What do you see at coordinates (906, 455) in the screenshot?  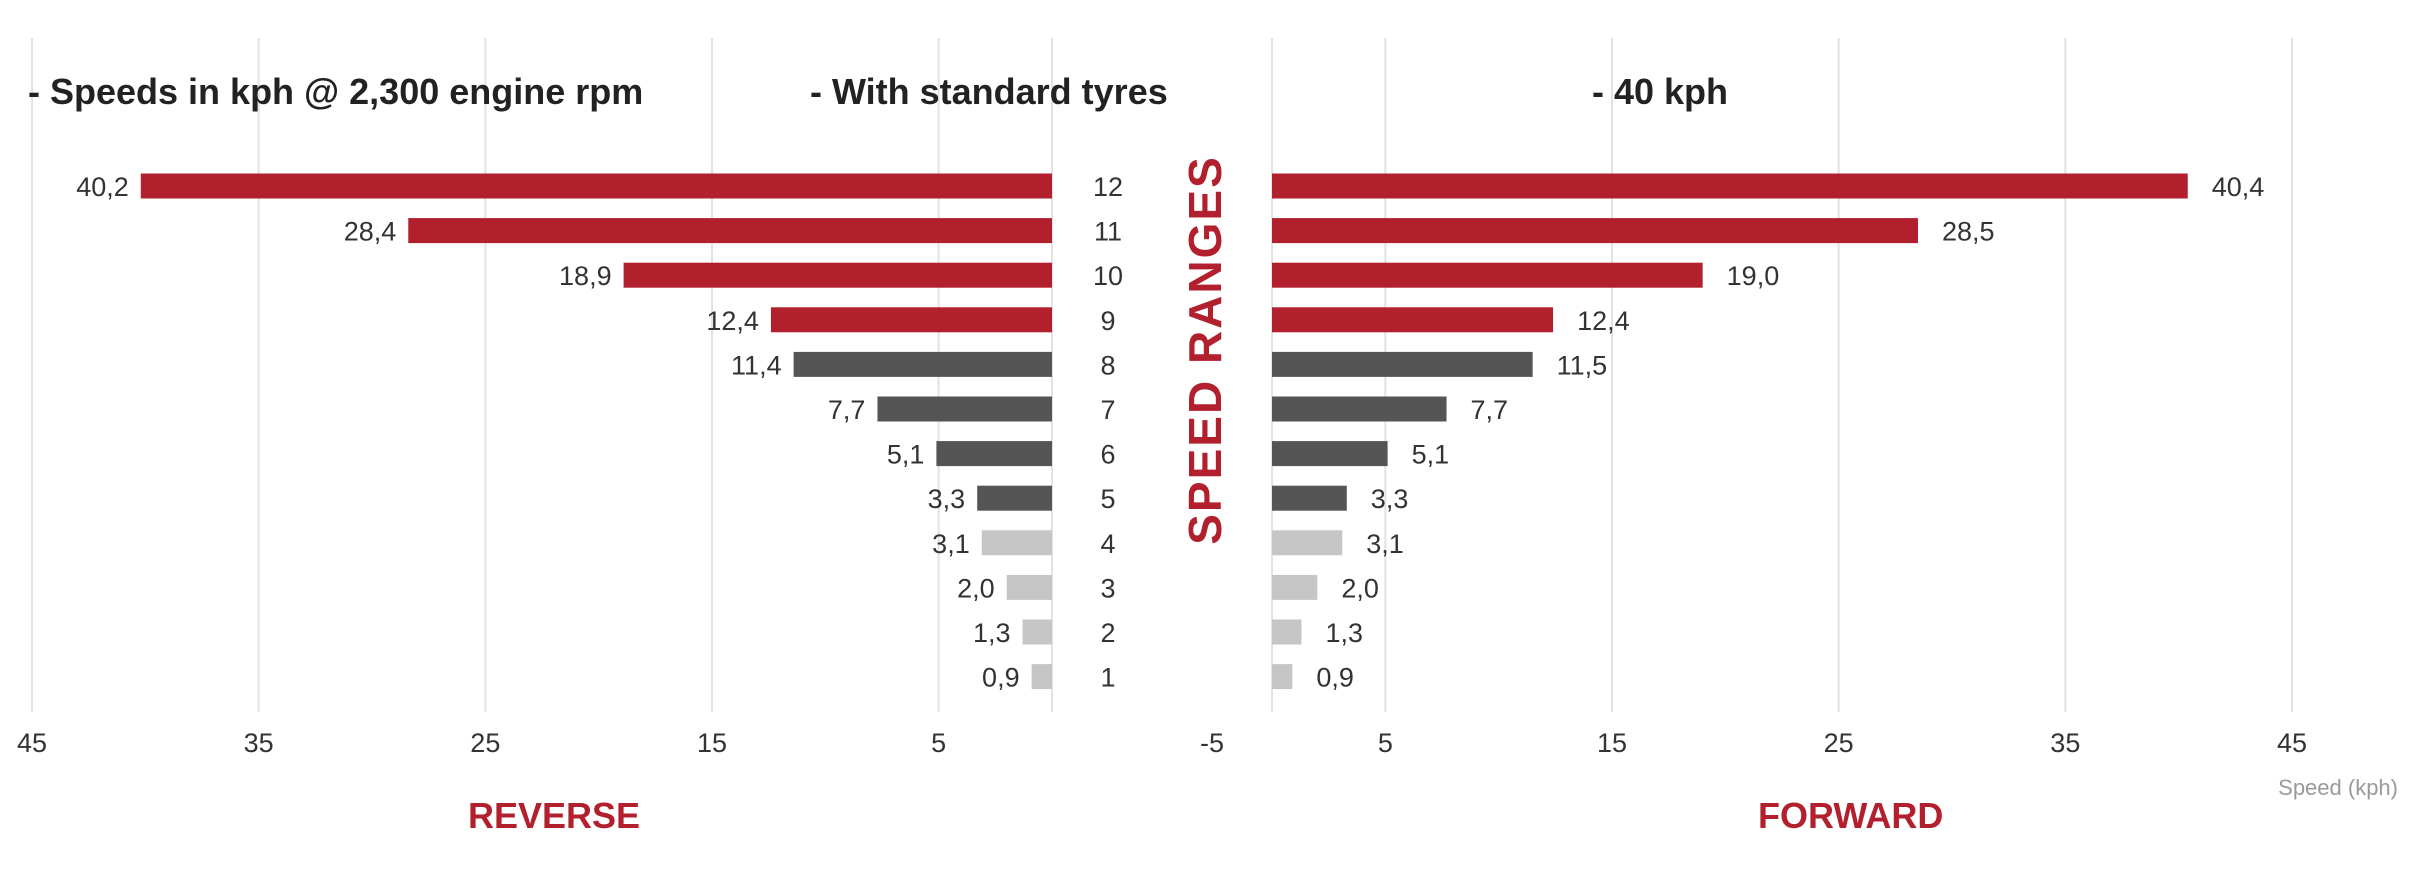 I see `reverse-value-label: 5,1` at bounding box center [906, 455].